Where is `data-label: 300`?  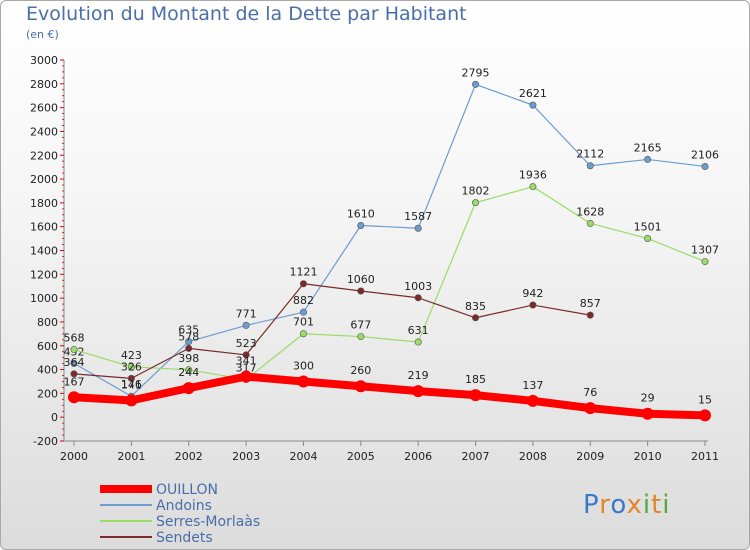
data-label: 300 is located at coordinates (303, 365).